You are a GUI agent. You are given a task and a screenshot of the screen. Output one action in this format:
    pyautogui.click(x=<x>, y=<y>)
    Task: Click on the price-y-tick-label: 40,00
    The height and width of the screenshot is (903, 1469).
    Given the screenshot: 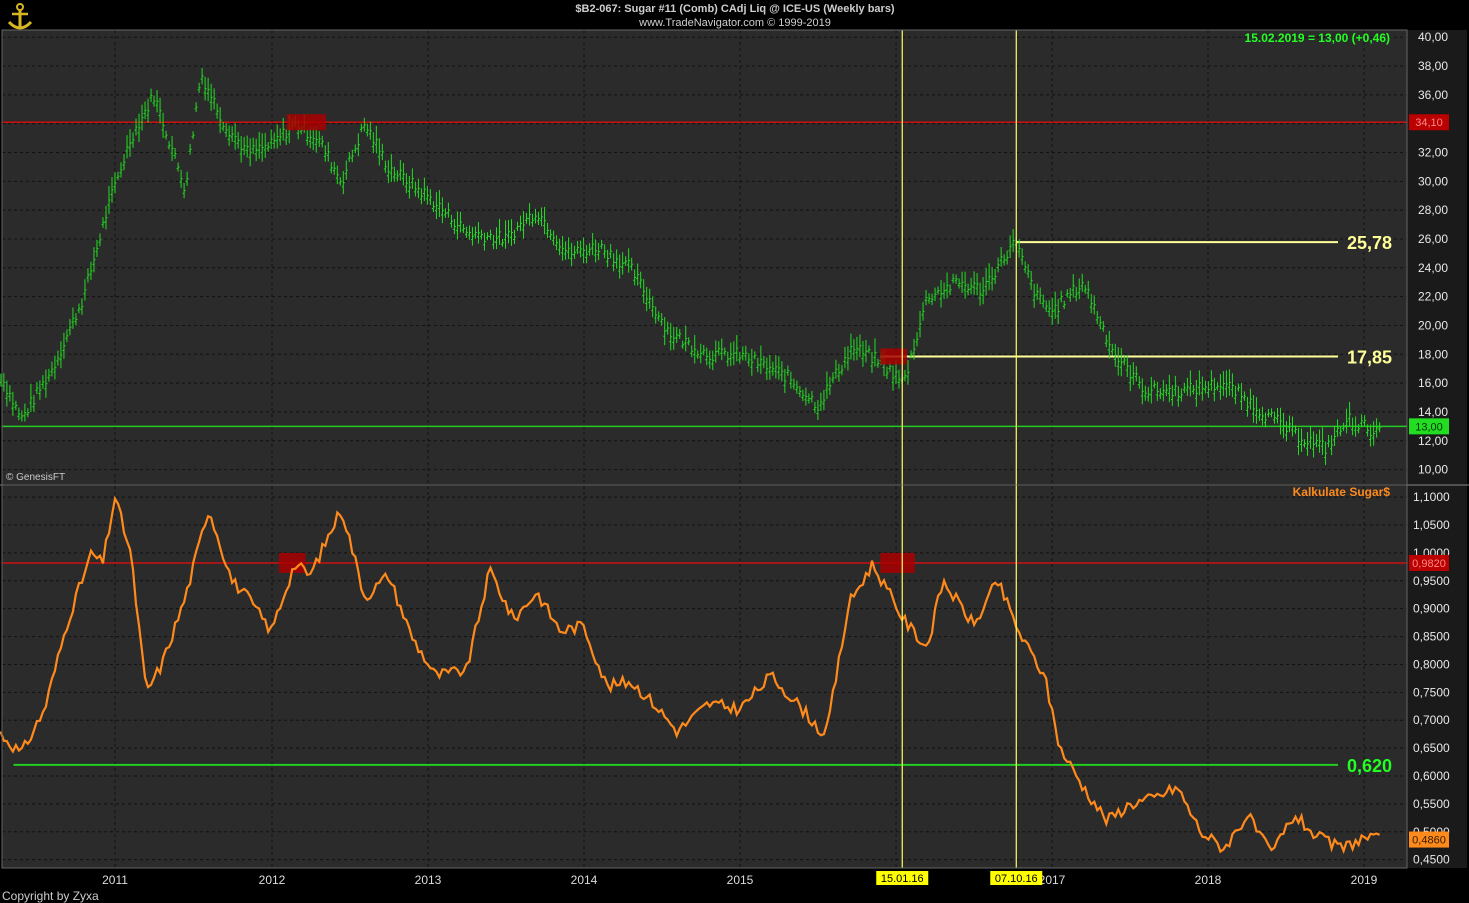 What is the action you would take?
    pyautogui.click(x=1433, y=37)
    